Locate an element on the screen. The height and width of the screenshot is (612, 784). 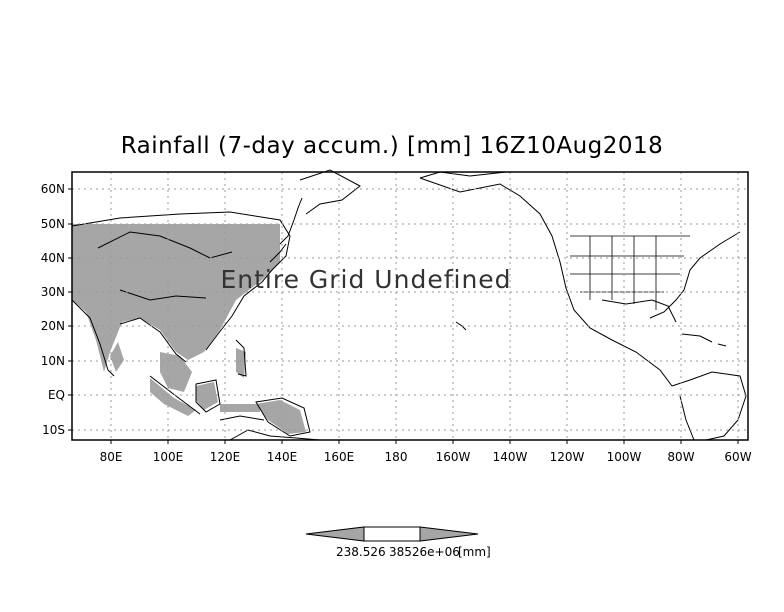
colorbar-units: [mm] is located at coordinates (474, 552).